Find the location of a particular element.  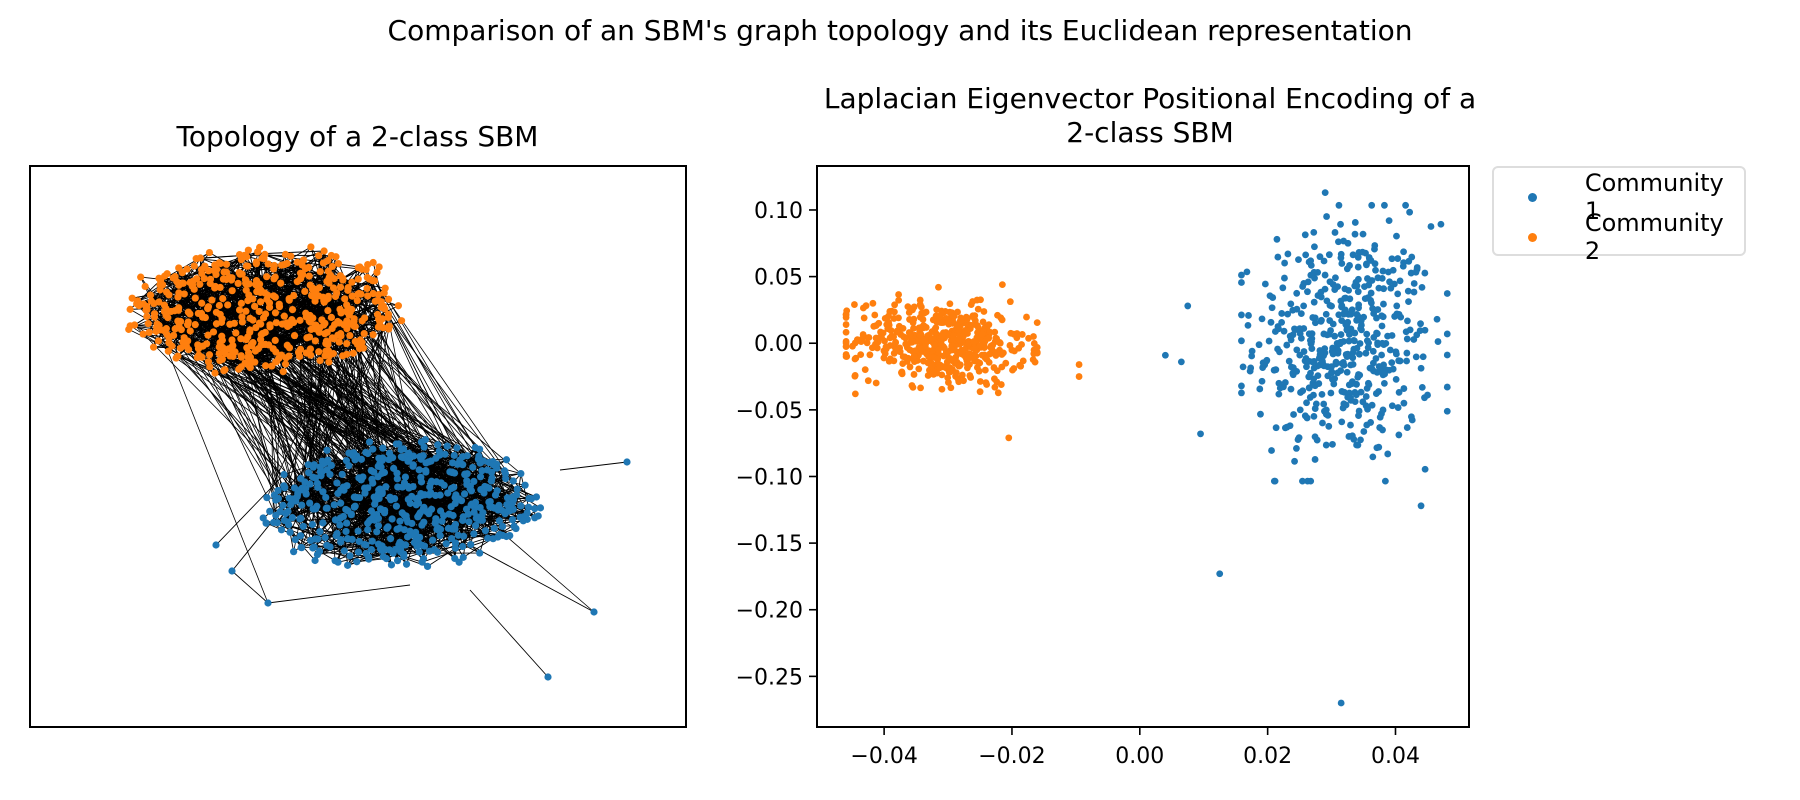

x-tick-label: 0.04 is located at coordinates (1395, 756).